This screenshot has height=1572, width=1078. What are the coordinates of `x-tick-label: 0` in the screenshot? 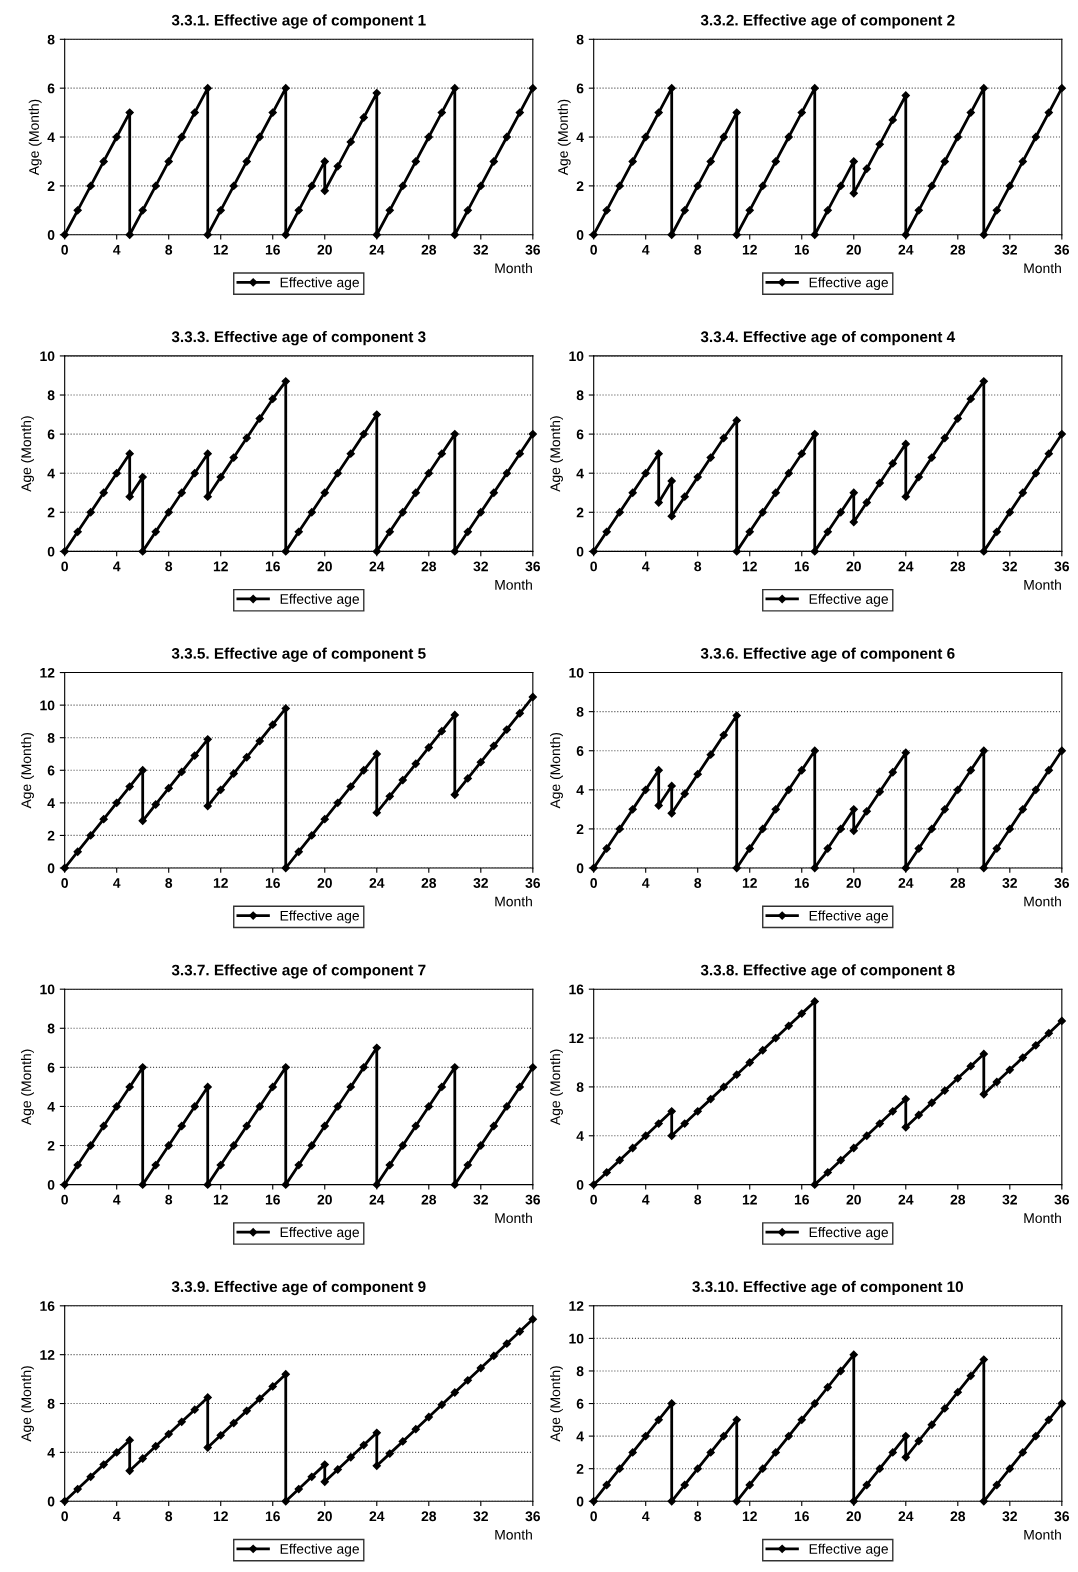 It's located at (593, 883).